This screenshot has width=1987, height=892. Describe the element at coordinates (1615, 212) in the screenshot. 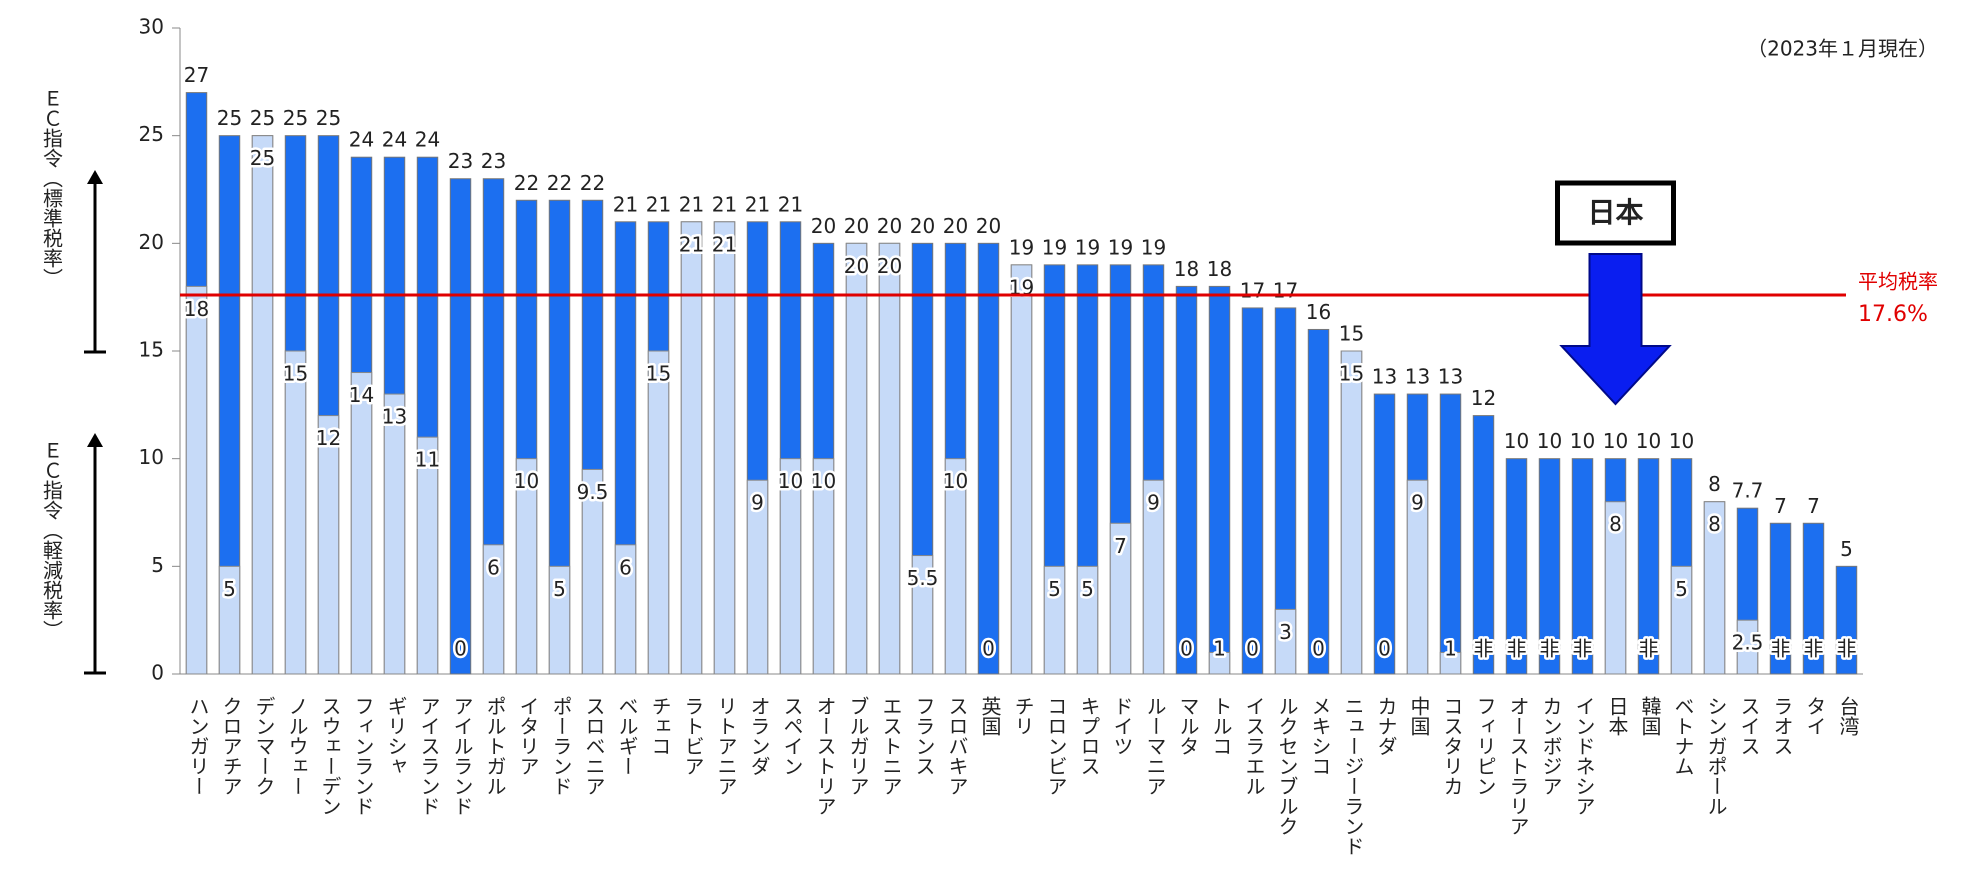

I see `highlight-label: 日本` at that location.